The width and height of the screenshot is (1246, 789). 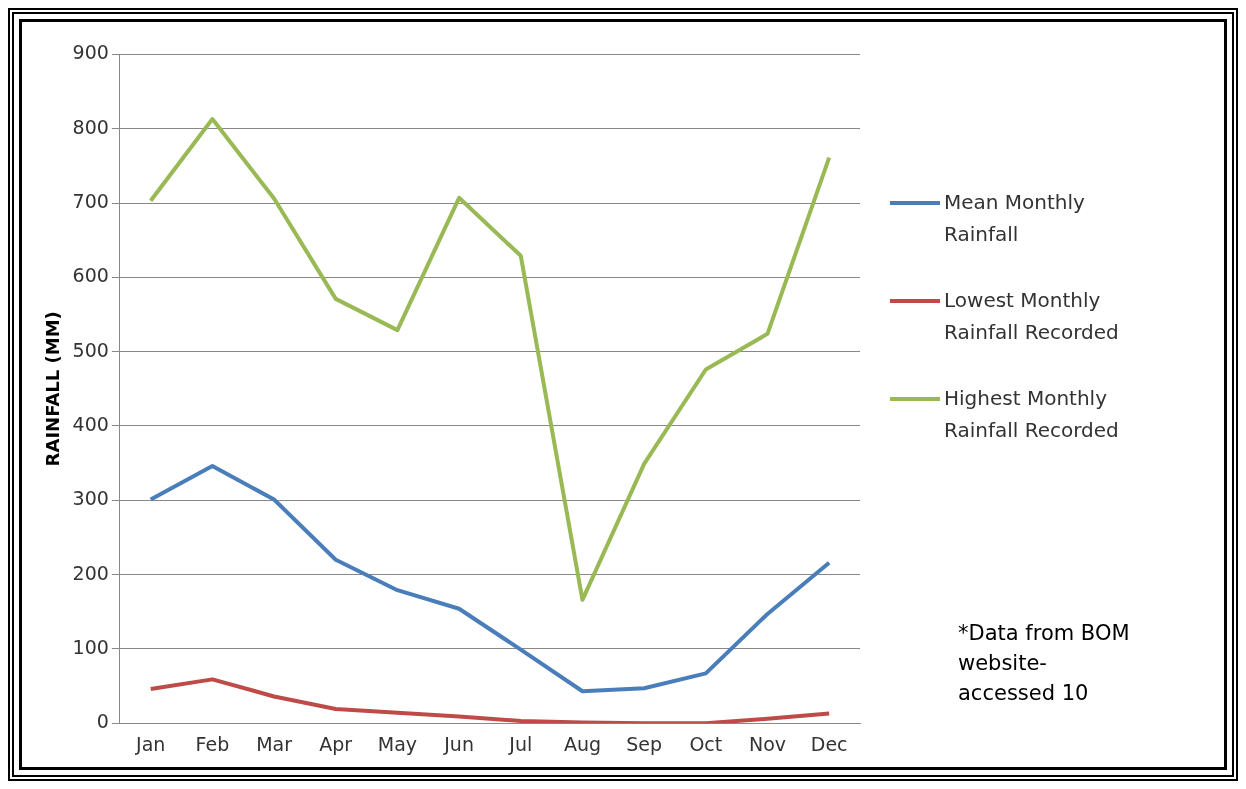 What do you see at coordinates (829, 743) in the screenshot?
I see `x-tick-label: Dec` at bounding box center [829, 743].